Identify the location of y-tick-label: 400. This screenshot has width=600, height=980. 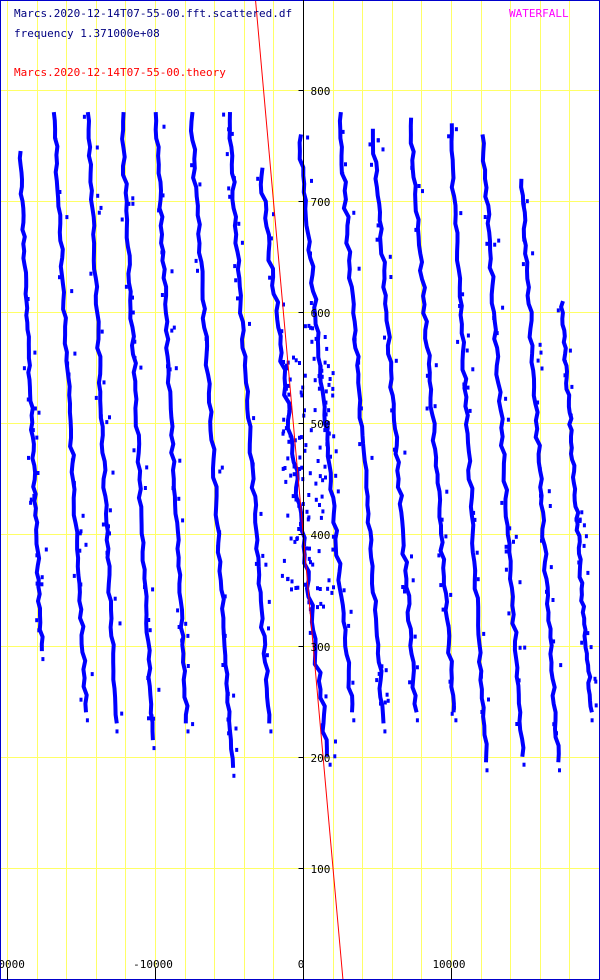
(321, 535).